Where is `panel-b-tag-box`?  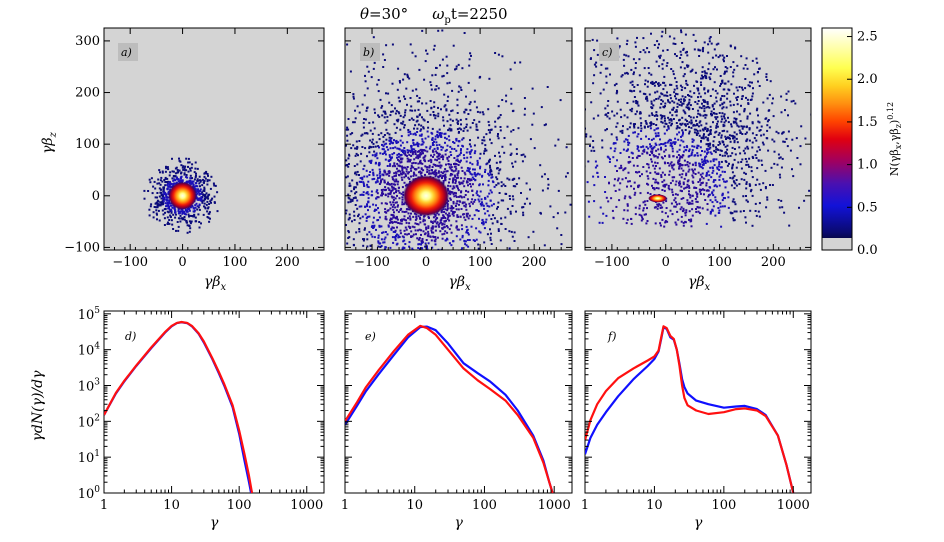
panel-b-tag-box is located at coordinates (370, 52).